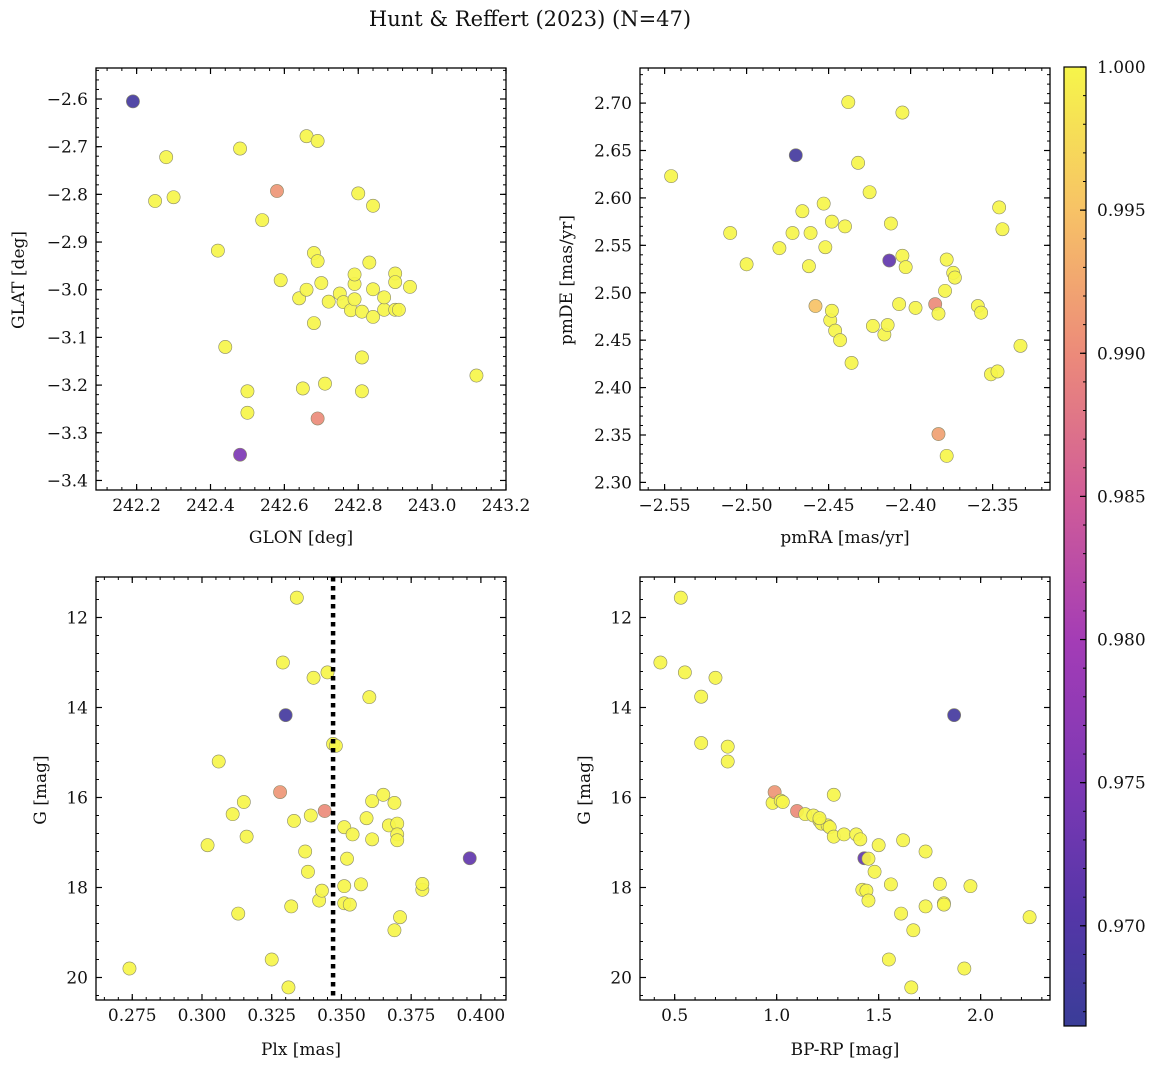  Describe the element at coordinates (621, 709) in the screenshot. I see `panel-bprp-g-ytick-label: 14` at that location.